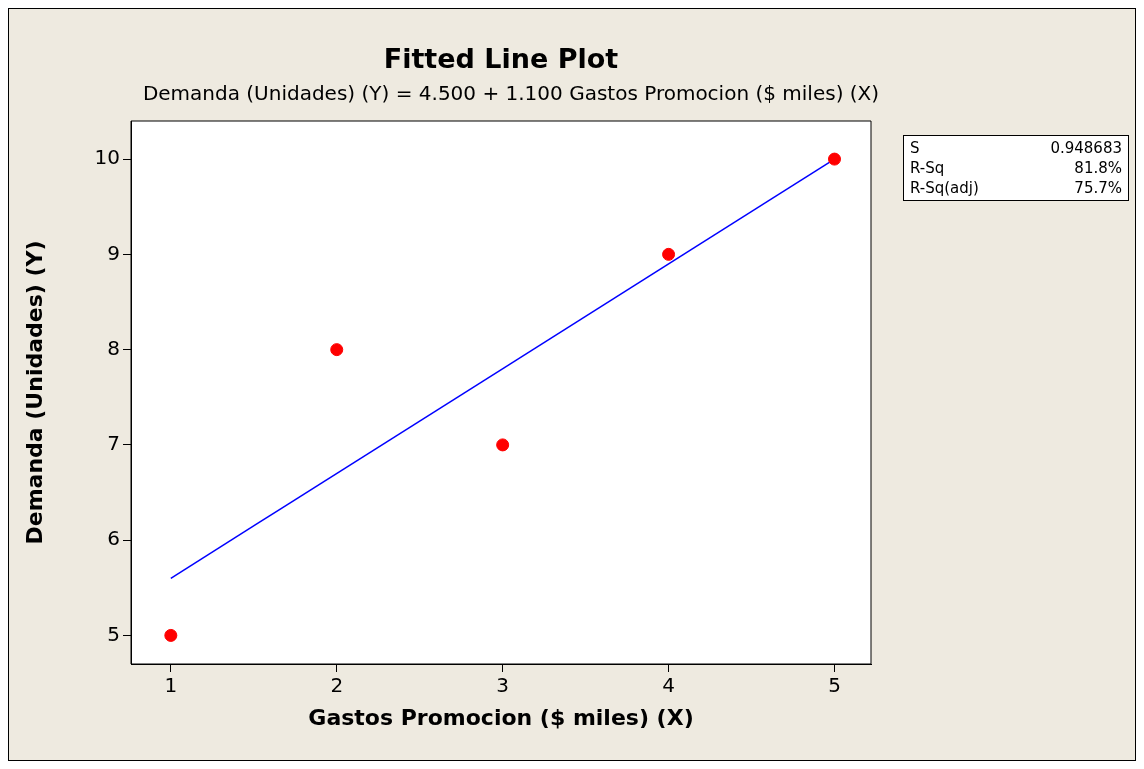 This screenshot has height=769, width=1144. Describe the element at coordinates (501, 58) in the screenshot. I see `chart-title: Fitted Line Plot` at that location.